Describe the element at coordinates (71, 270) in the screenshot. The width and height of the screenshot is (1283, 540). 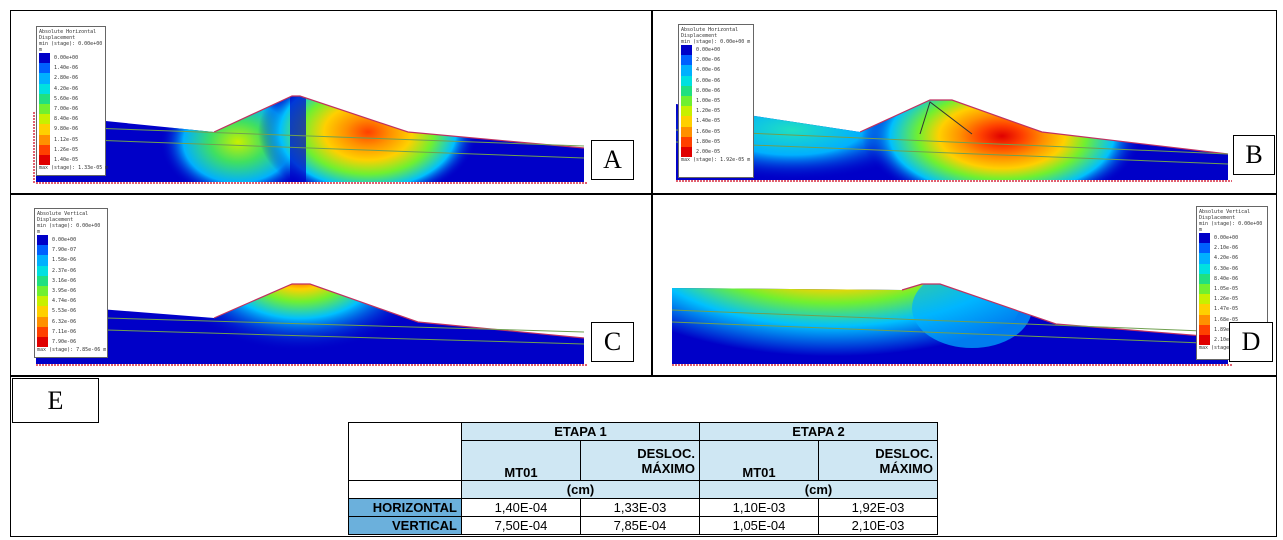
I see `legend-entry: 2.37e-06` at that location.